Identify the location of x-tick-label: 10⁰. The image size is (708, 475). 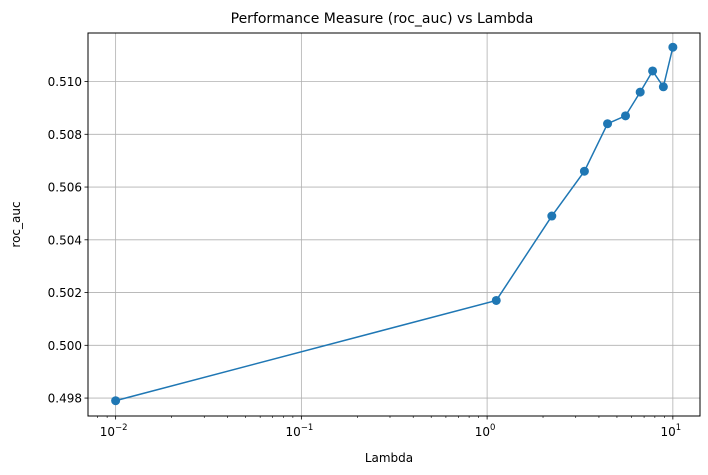
(485, 431).